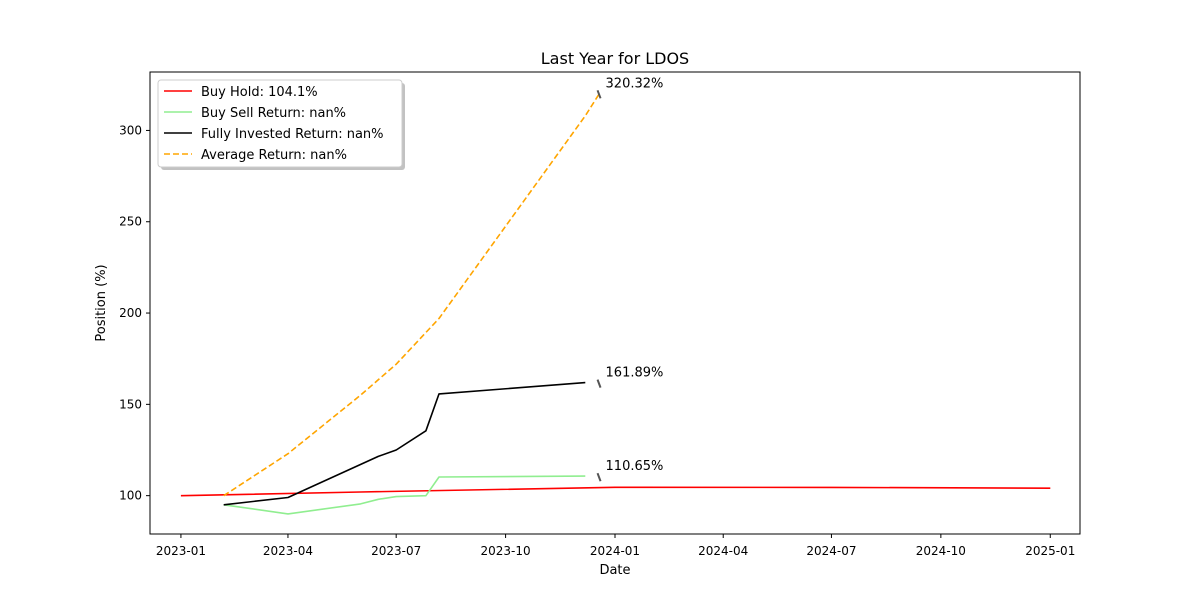  Describe the element at coordinates (273, 113) in the screenshot. I see `legend-label: Buy Sell Return: nan%` at that location.